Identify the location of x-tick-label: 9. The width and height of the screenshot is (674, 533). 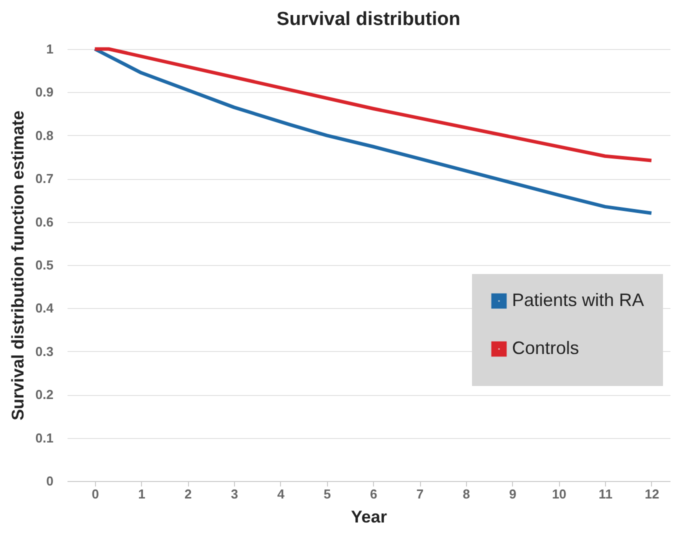
(512, 494).